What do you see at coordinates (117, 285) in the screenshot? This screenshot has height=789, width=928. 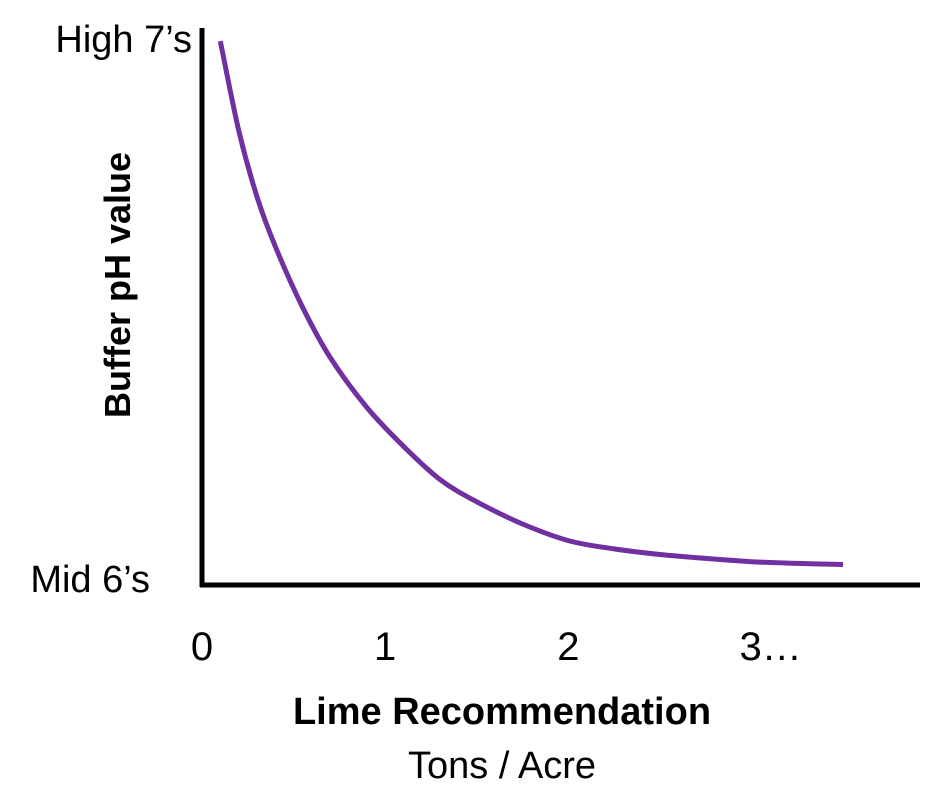 I see `y-axis-title: Buffer pH value` at bounding box center [117, 285].